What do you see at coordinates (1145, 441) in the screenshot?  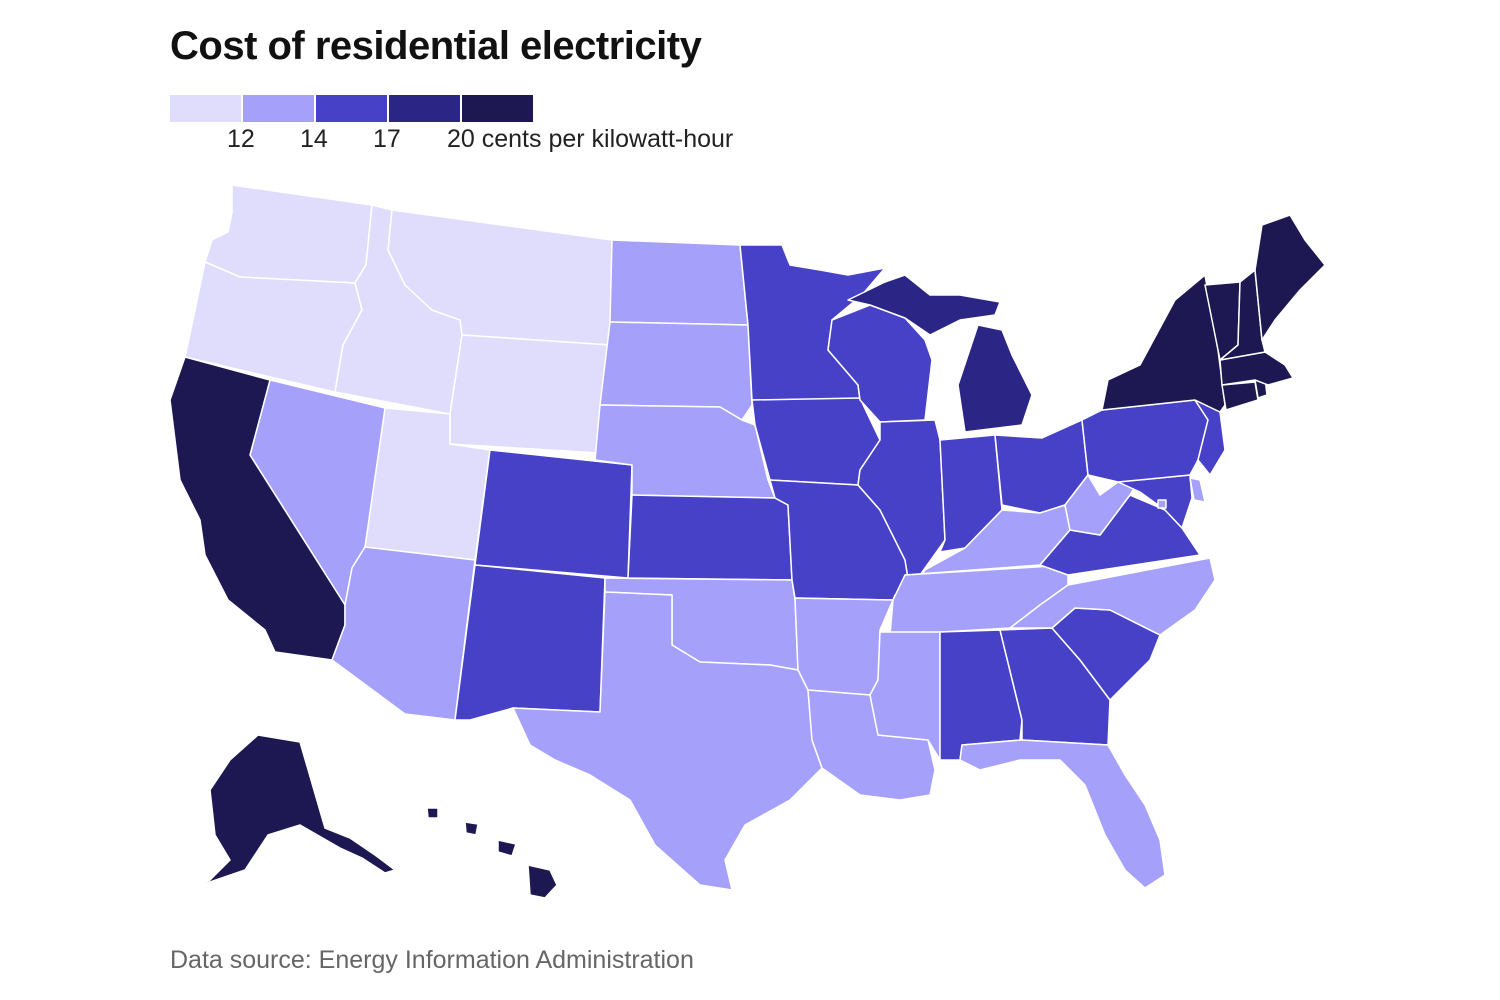 I see `state-PA` at bounding box center [1145, 441].